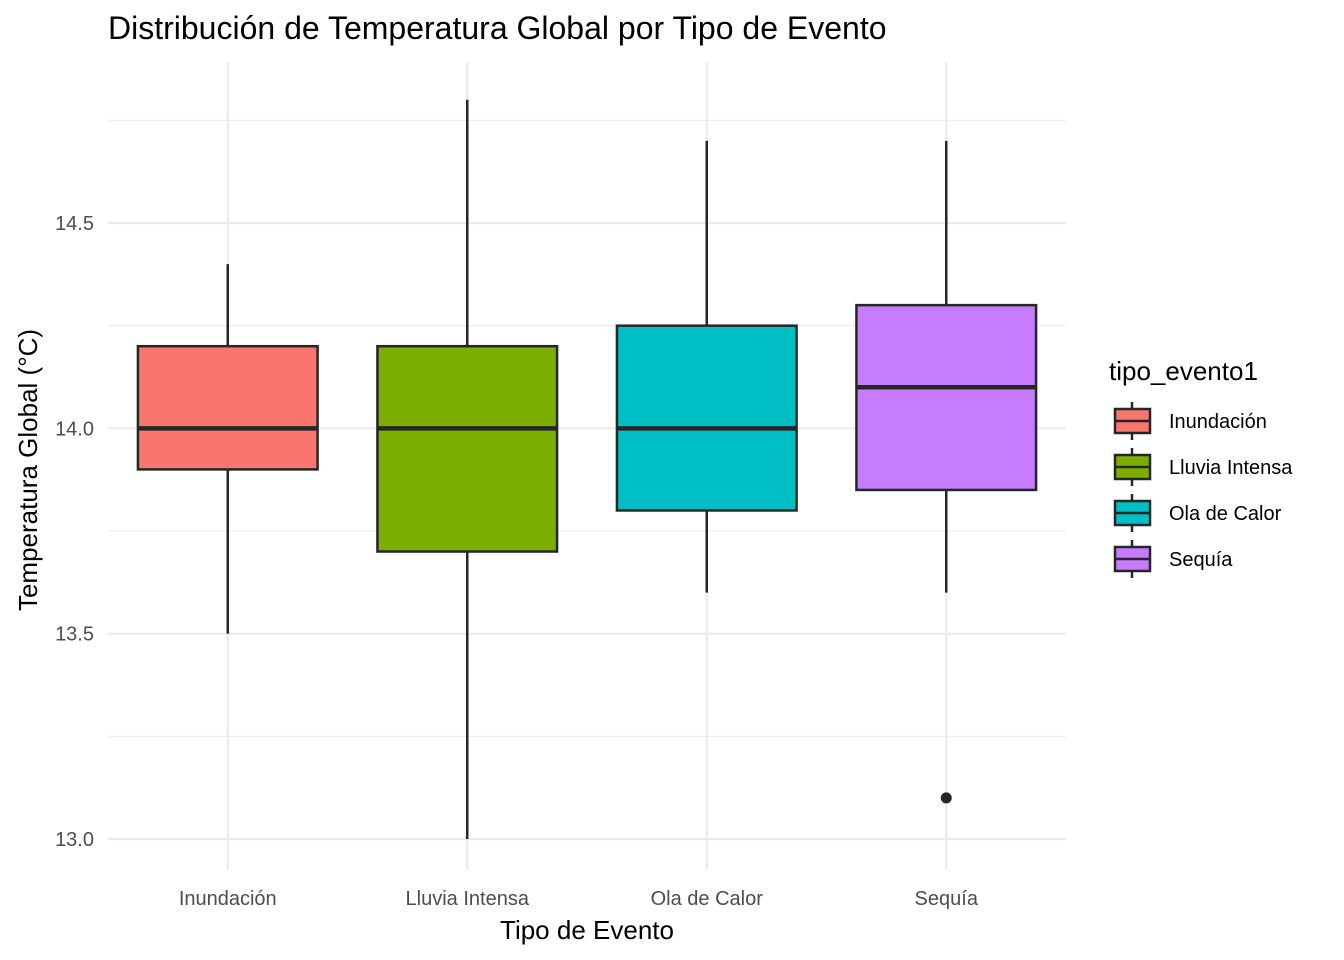 The height and width of the screenshot is (960, 1344). Describe the element at coordinates (468, 899) in the screenshot. I see `x-tick-label: Lluvia Intensa` at that location.